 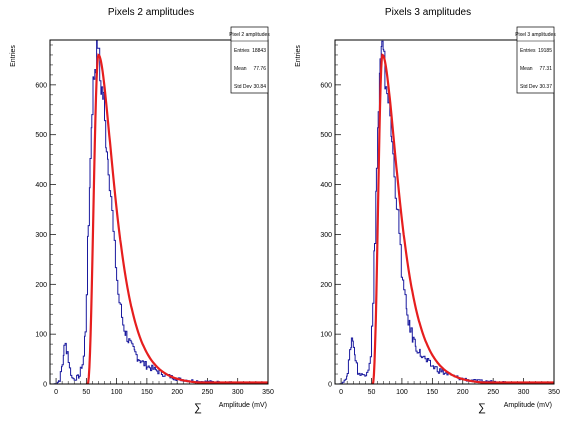 What do you see at coordinates (535, 35) in the screenshot?
I see `stats-box-name: Pixel 3 amplitudes` at bounding box center [535, 35].